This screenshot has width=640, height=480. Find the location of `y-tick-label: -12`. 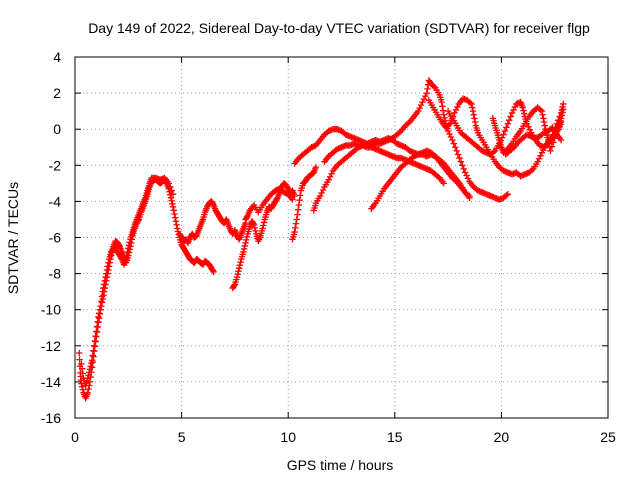

y-tick-label: -12 is located at coordinates (51, 346).